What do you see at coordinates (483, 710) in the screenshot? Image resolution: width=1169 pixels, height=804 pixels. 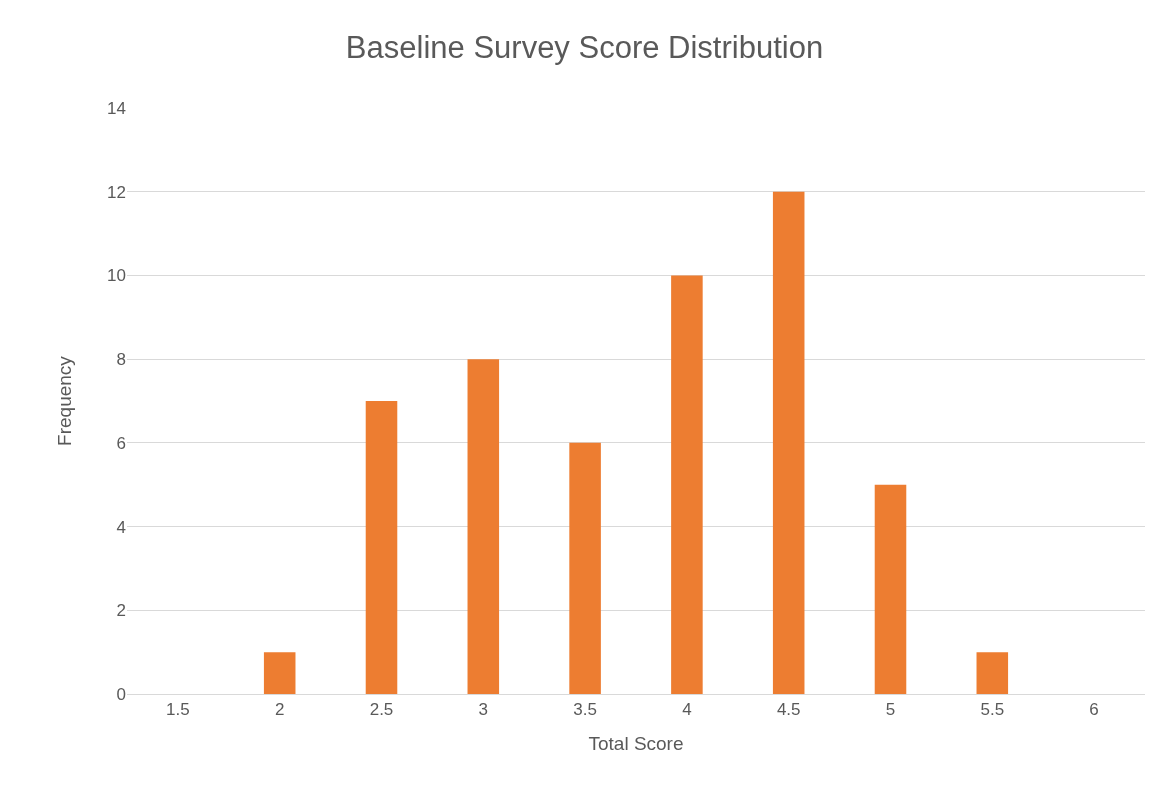 I see `x-tick-label: 3` at bounding box center [483, 710].